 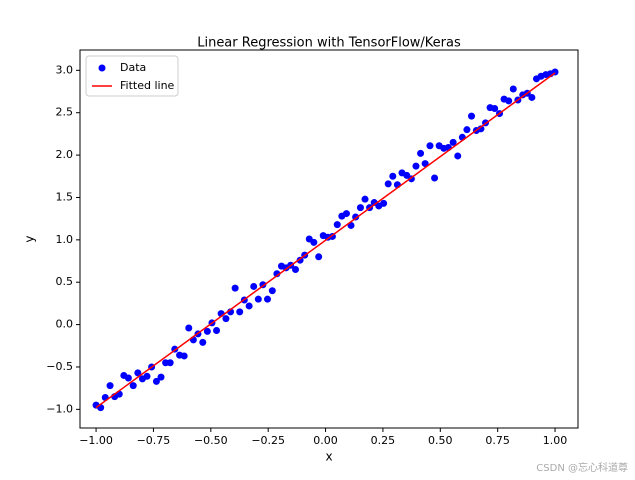 What do you see at coordinates (328, 457) in the screenshot?
I see `x-axis-label: x` at bounding box center [328, 457].